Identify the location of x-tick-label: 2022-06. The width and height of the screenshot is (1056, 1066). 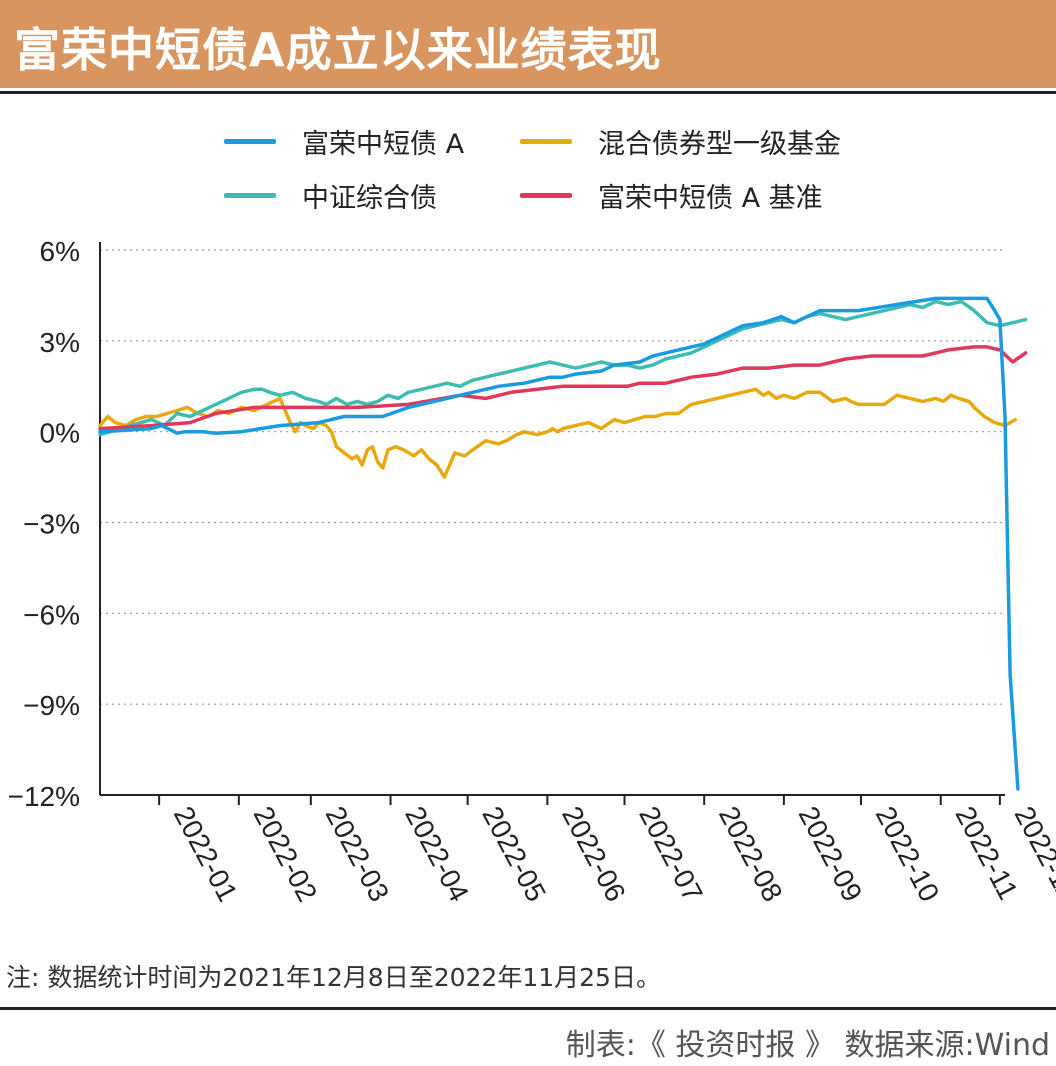
(594, 853).